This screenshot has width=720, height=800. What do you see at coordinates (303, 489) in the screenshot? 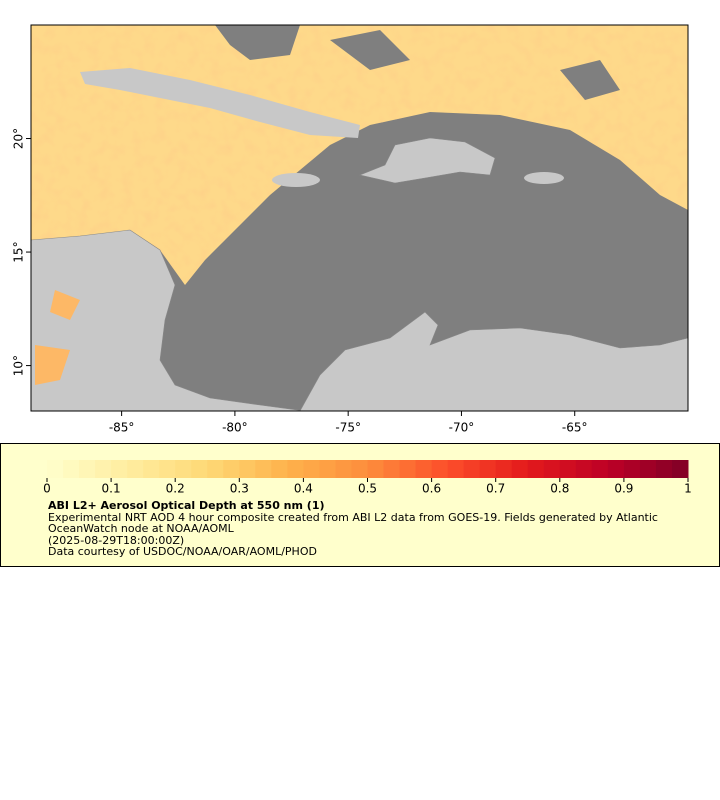
I see `colorbar-tick-label: 0.4` at bounding box center [303, 489].